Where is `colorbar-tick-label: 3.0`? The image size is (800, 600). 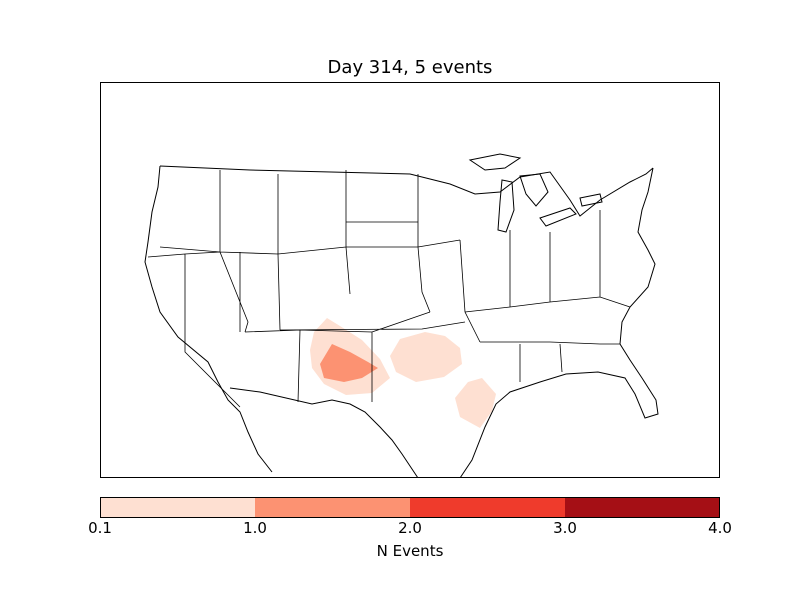
colorbar-tick-label: 3.0 is located at coordinates (565, 528).